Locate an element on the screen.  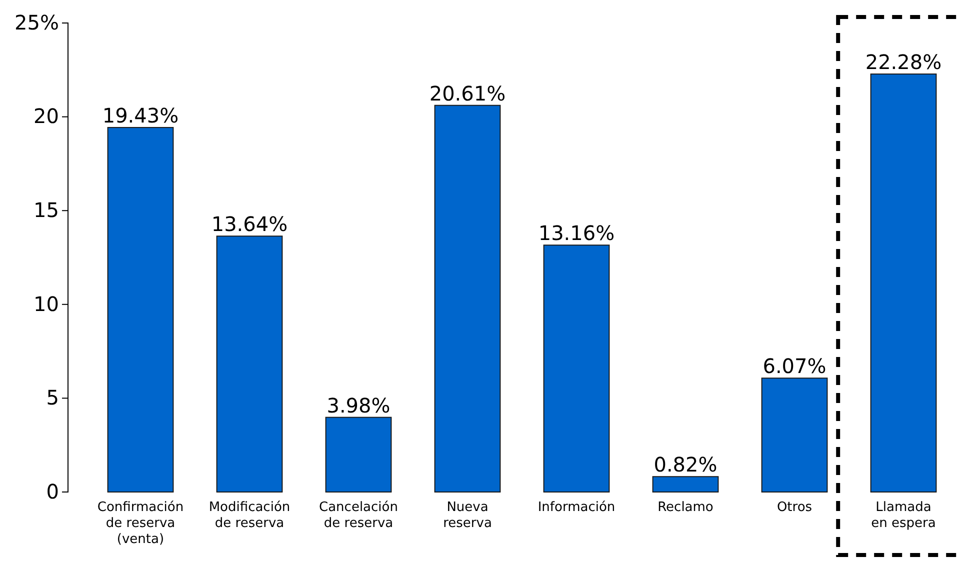
x-tick-label: Otros is located at coordinates (794, 507).